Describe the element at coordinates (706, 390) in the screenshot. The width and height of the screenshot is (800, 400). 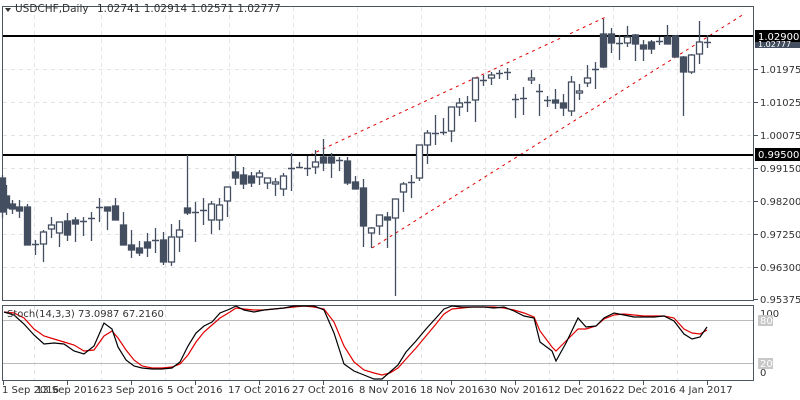
I see `date-tick-label: 4 Jan 2017` at that location.